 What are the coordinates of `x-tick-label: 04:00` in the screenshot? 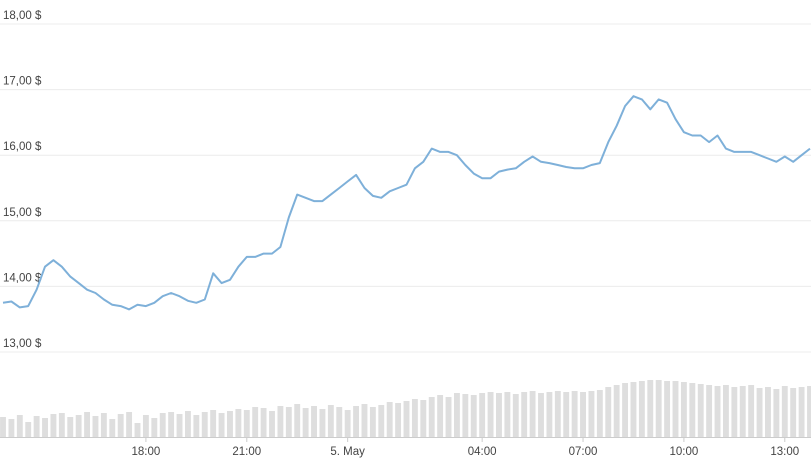 It's located at (482, 452).